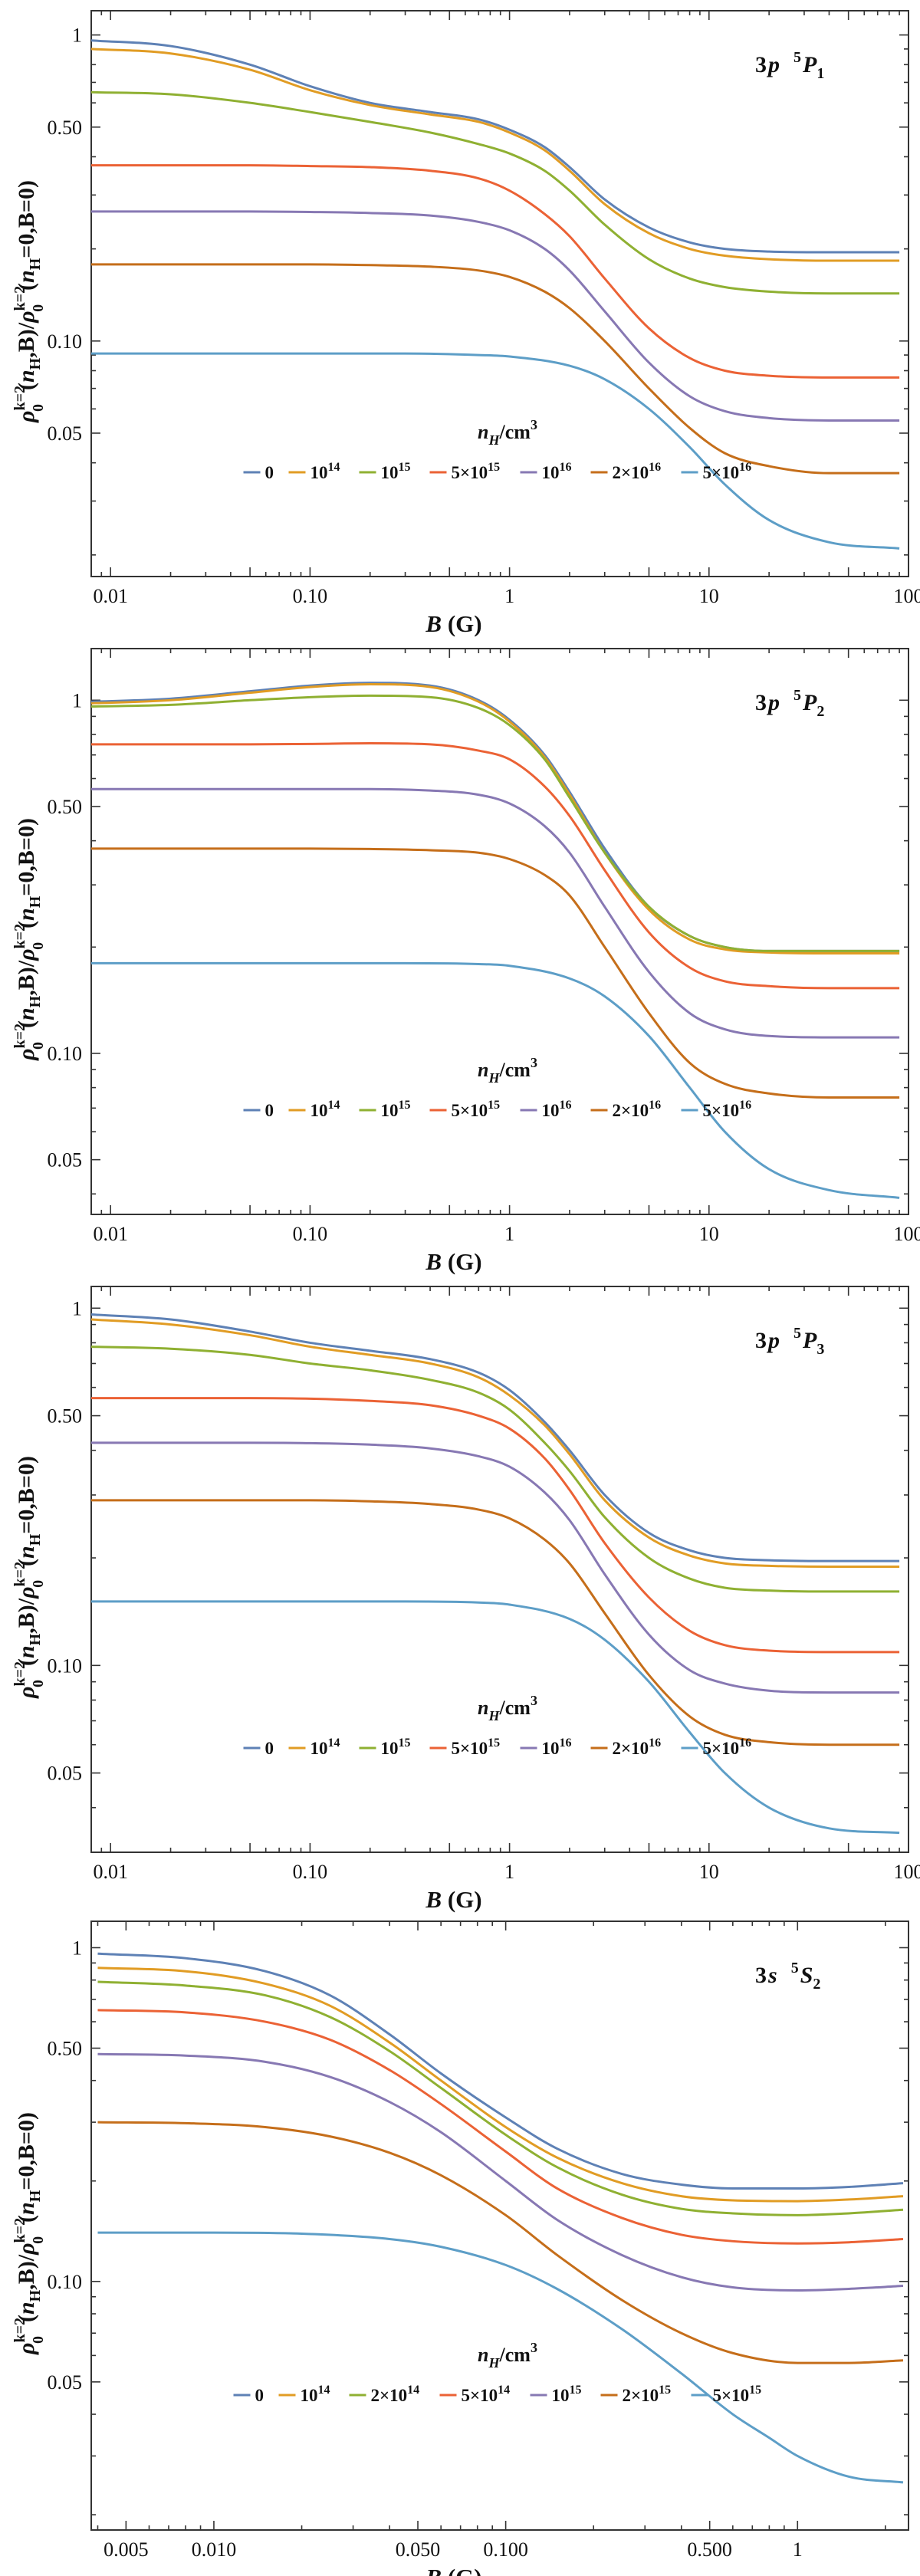  I want to click on y-tick-label: 0.10, so click(66, 342).